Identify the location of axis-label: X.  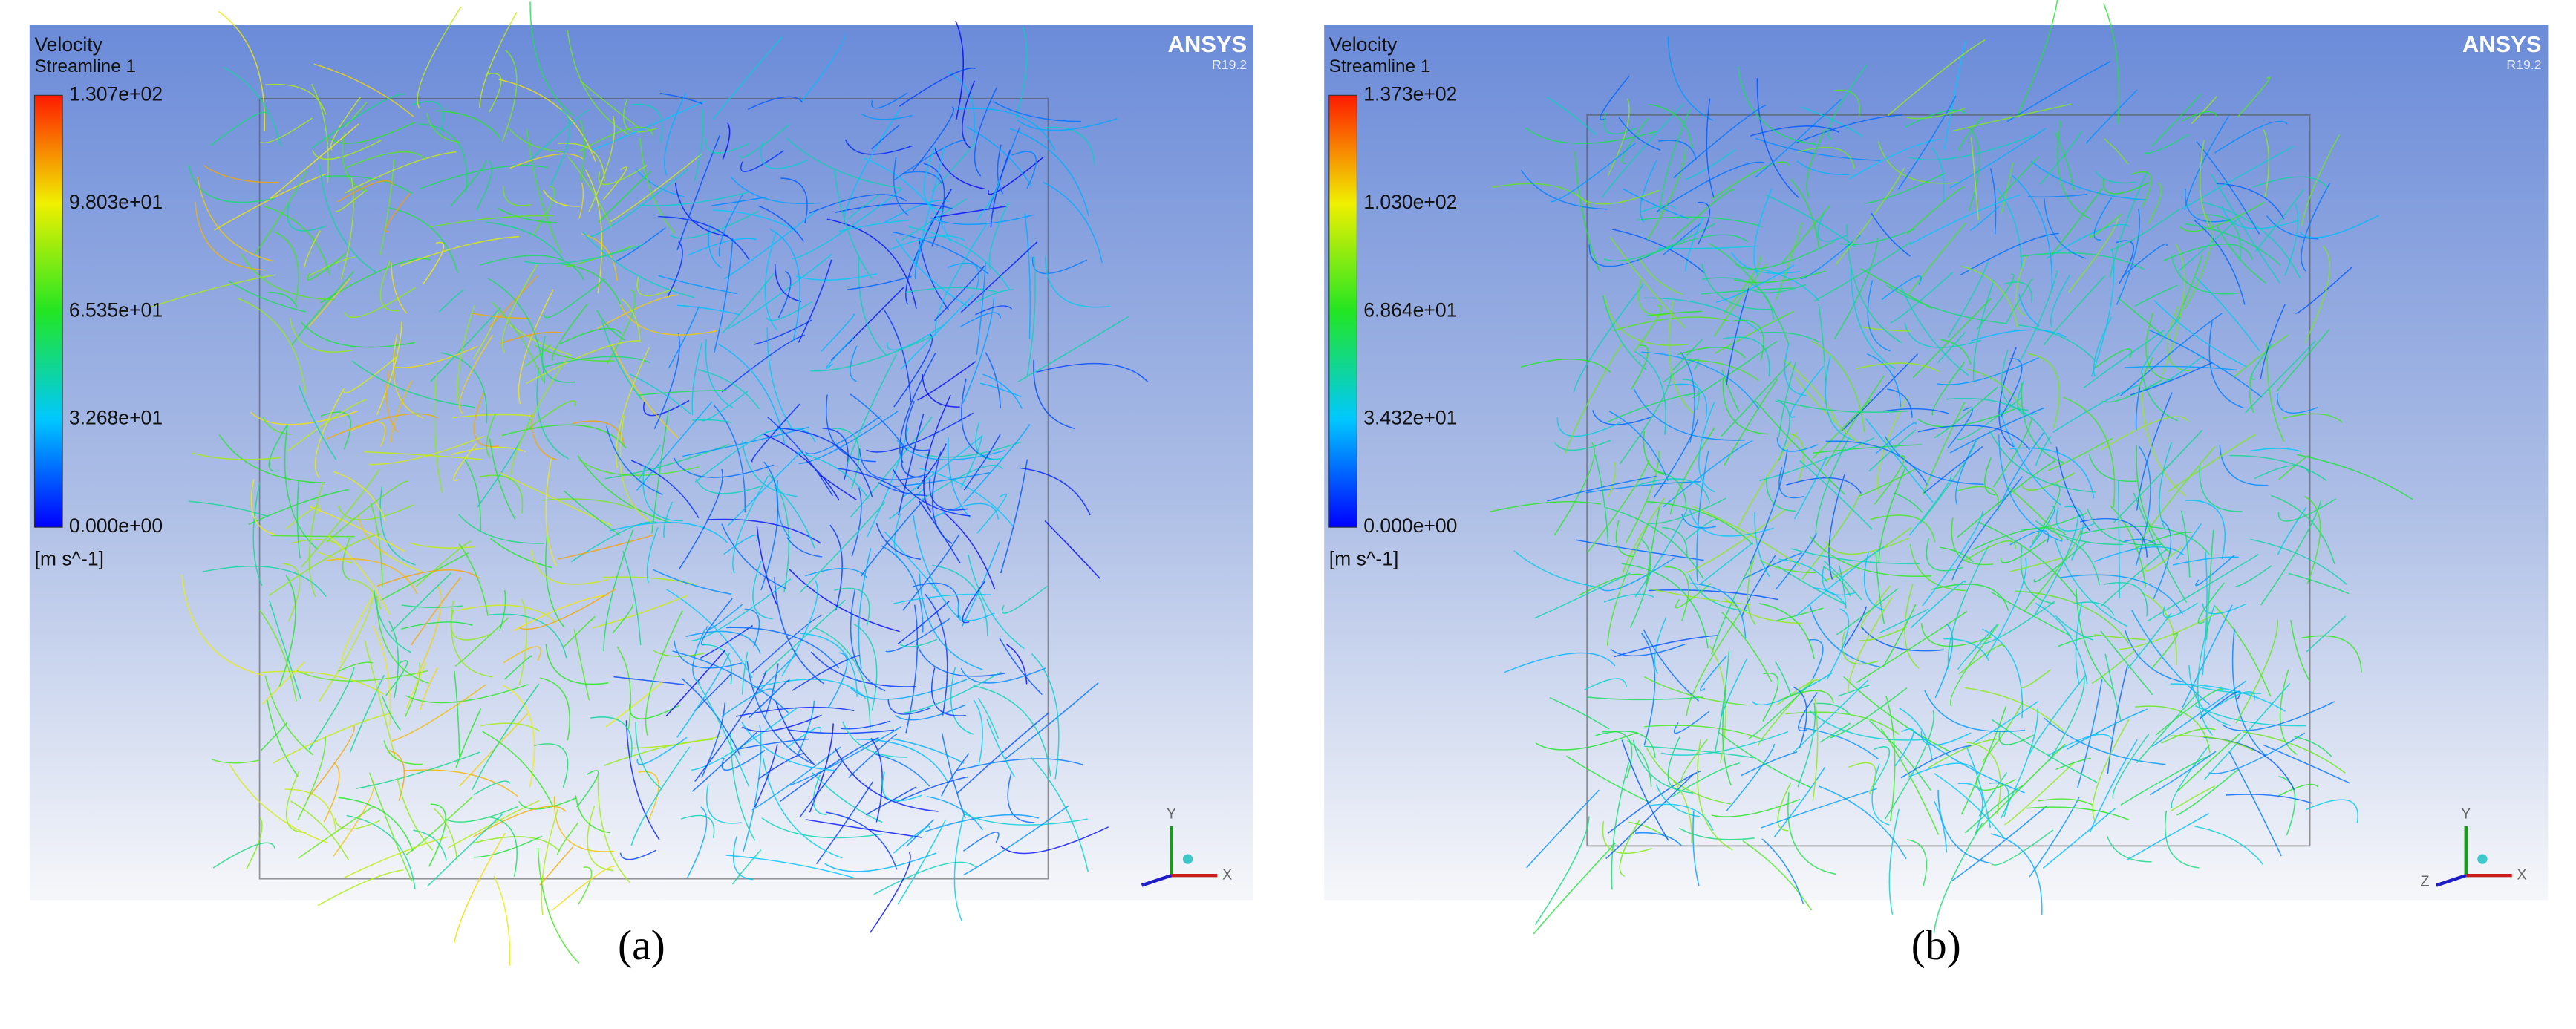
(2521, 874).